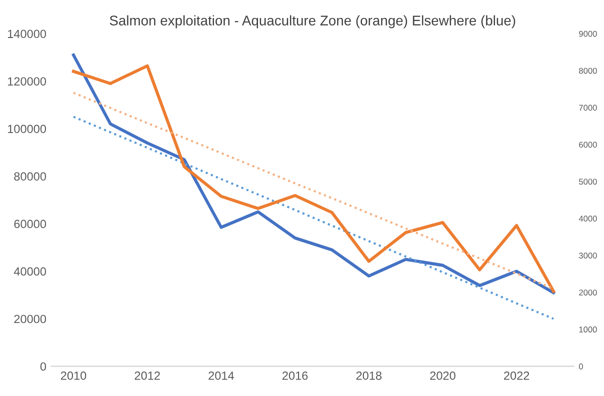  What do you see at coordinates (30, 176) in the screenshot?
I see `y-tick-label: 80000` at bounding box center [30, 176].